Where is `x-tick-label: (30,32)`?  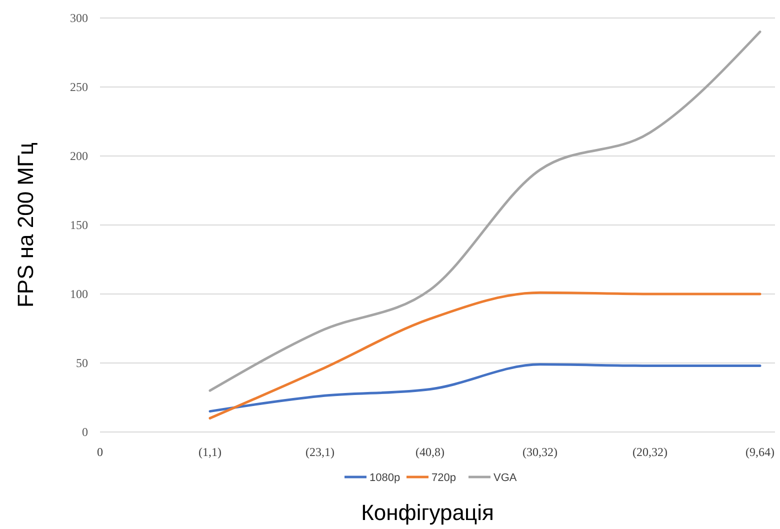
x-tick-label: (30,32) is located at coordinates (540, 452).